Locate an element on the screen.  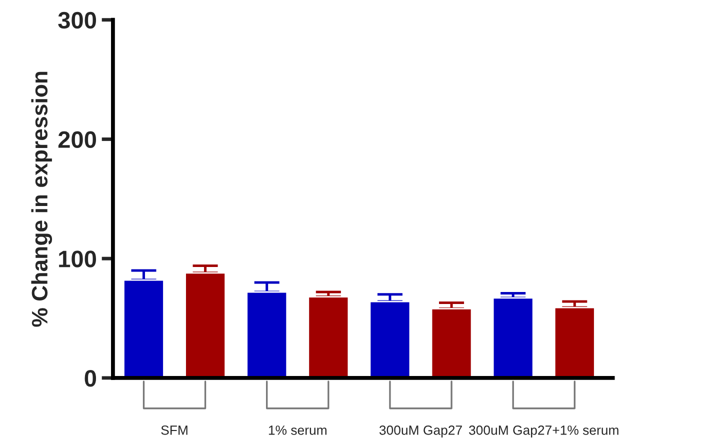
x-tick-label: 300uM Gap27 is located at coordinates (420, 432).